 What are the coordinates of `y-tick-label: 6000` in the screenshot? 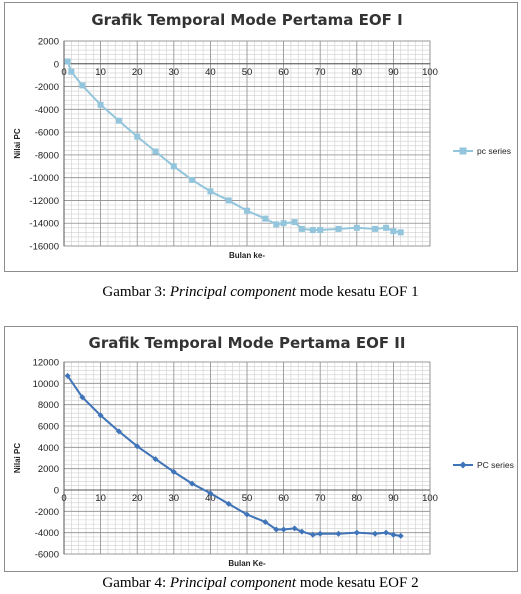 It's located at (48, 427).